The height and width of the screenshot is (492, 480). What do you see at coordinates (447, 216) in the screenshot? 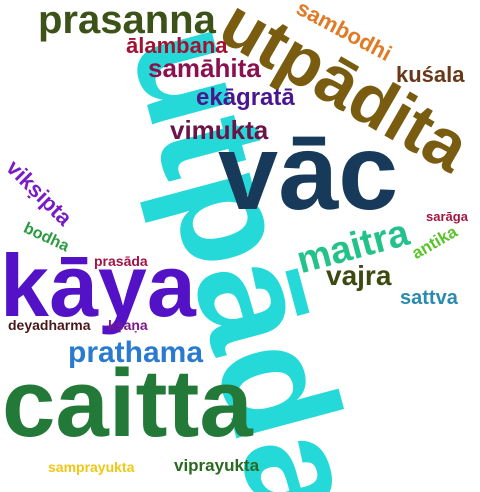
I see `word-saraga: sarāga` at bounding box center [447, 216].